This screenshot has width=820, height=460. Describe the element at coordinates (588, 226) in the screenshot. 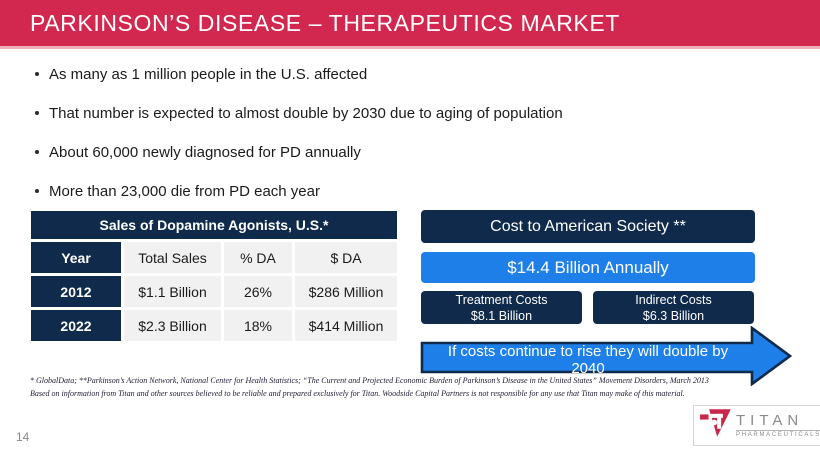

I see `cost-society-header: Cost to American Society **` at that location.